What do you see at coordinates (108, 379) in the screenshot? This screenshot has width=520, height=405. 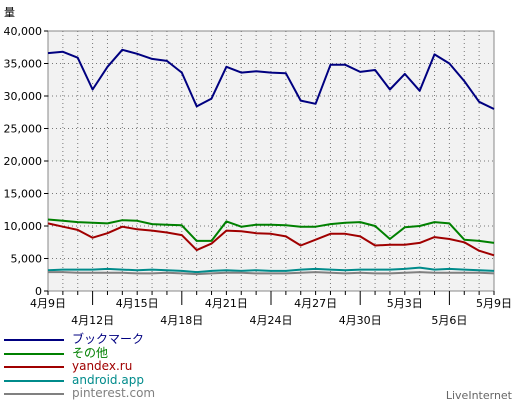 I see `legend-label: android.app` at bounding box center [108, 379].